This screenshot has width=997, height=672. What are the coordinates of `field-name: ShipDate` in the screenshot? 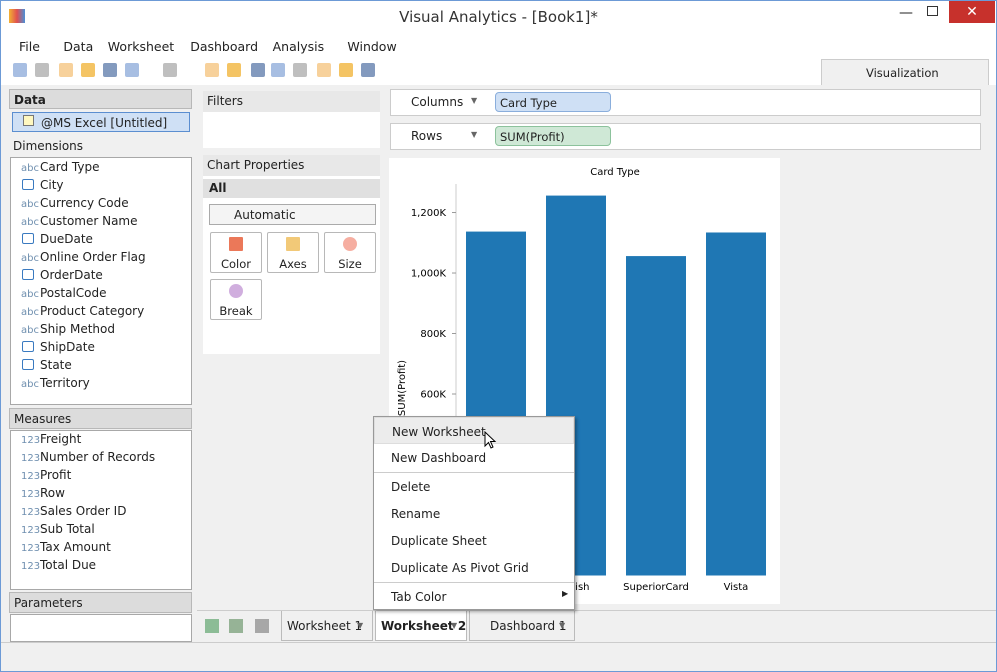 It's located at (67, 347).